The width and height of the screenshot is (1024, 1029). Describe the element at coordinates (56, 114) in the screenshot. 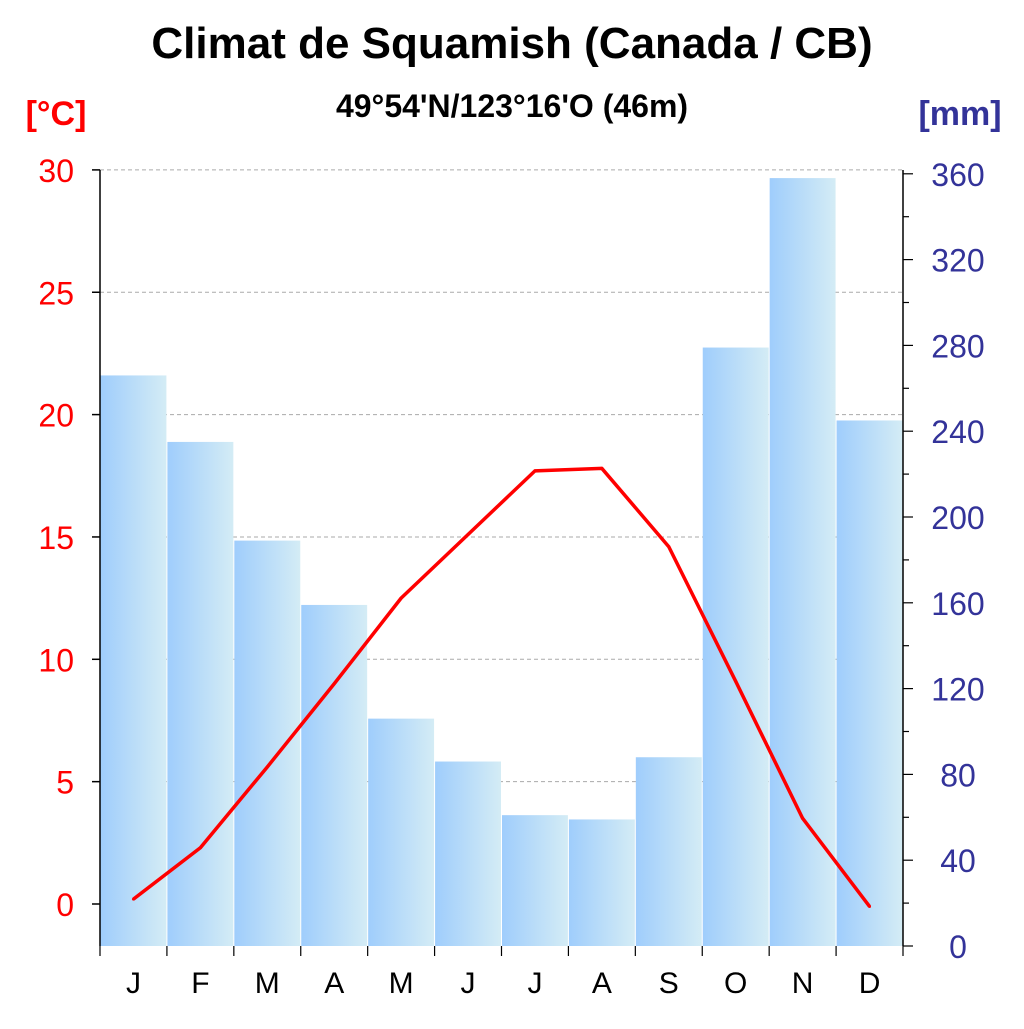

I see `left-axis-label: [°C]` at that location.